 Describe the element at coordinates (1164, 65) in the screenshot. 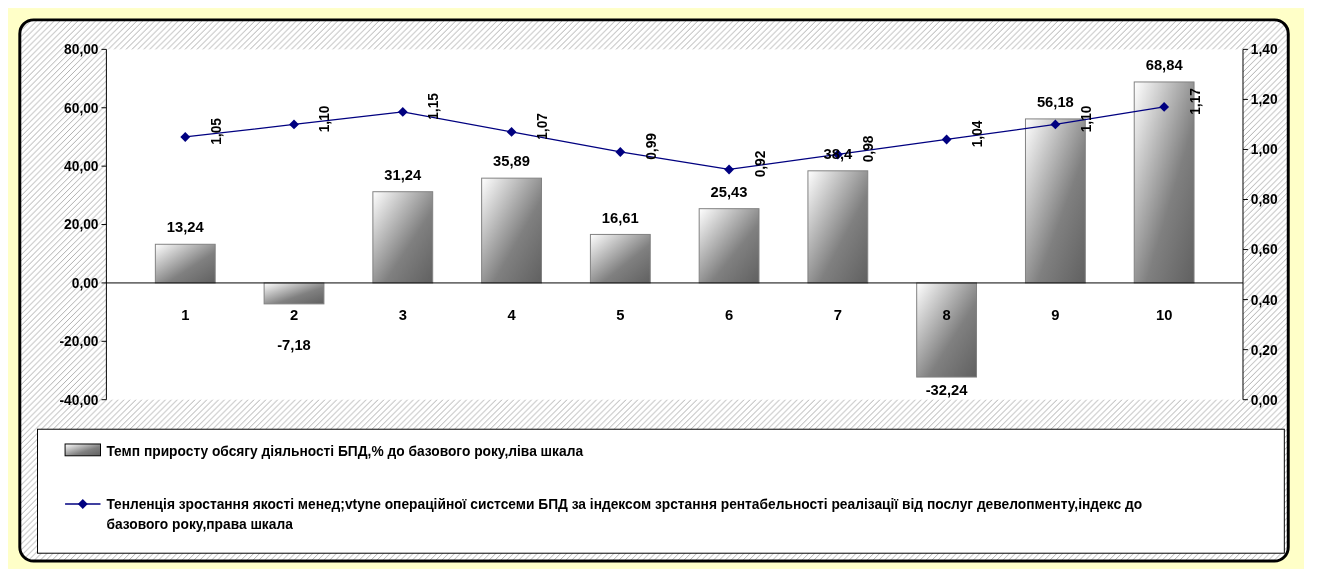

I see `data-label: 68,84` at that location.